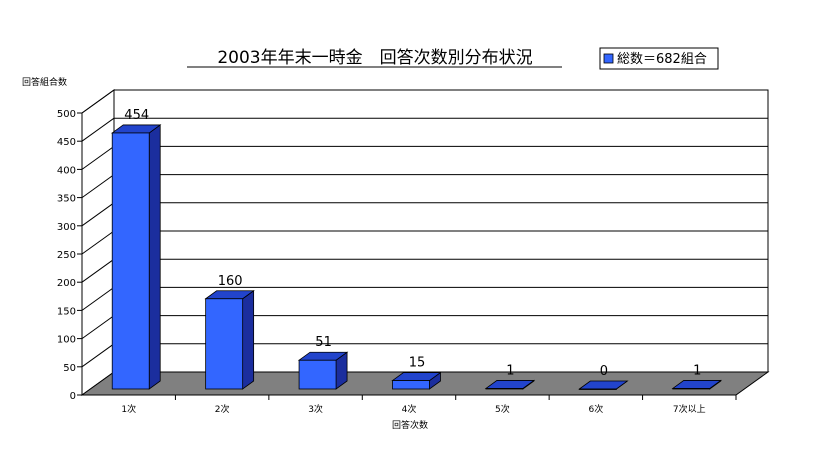 This screenshot has height=471, width=818. What do you see at coordinates (315, 409) in the screenshot?
I see `x-tick-label: 3次` at bounding box center [315, 409].